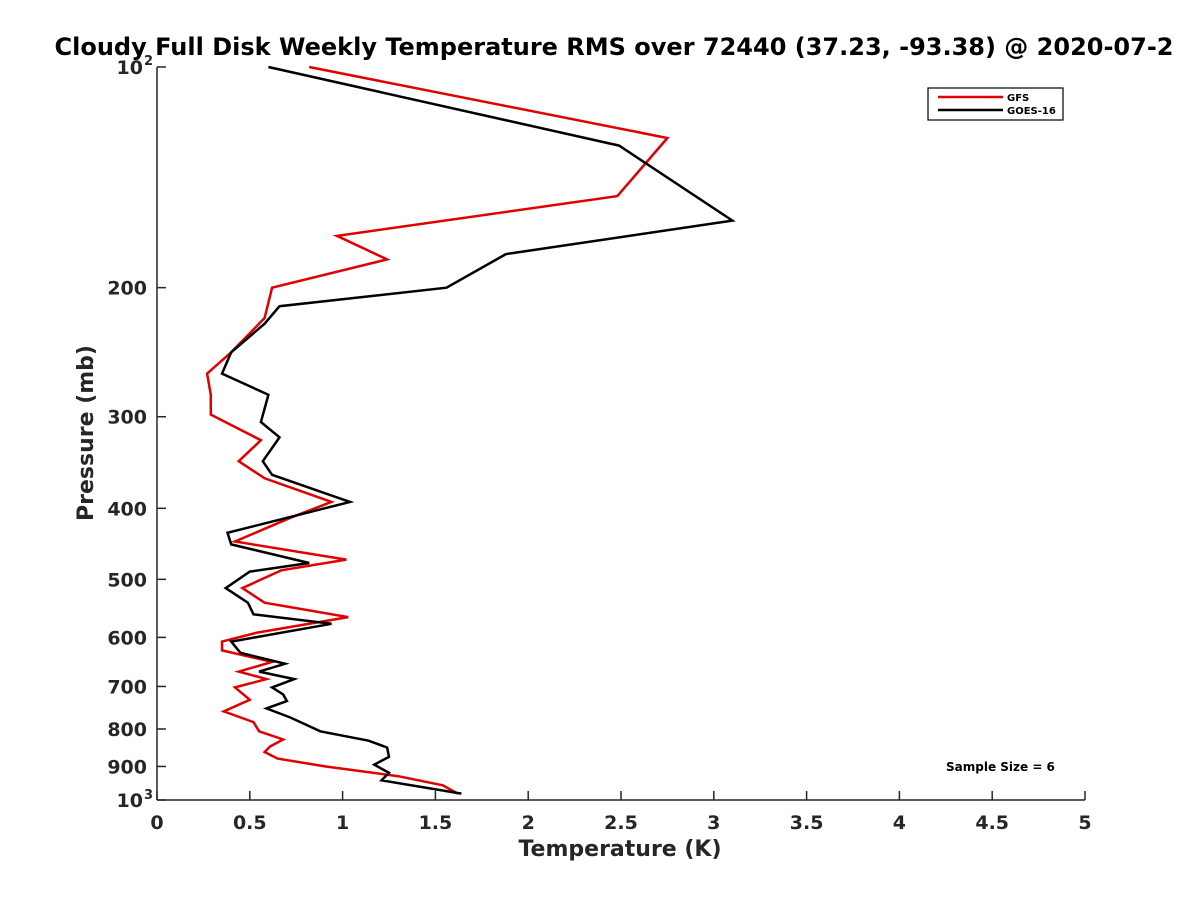  I want to click on x-tick-label: 3.5, so click(807, 823).